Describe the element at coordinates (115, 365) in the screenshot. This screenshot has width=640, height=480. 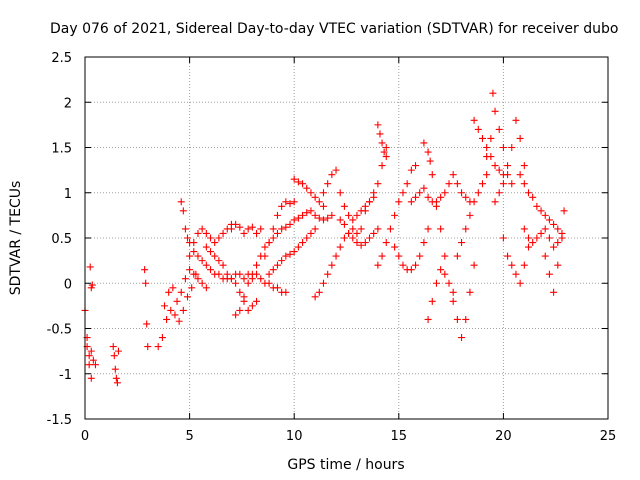
I see `series-sat-d` at that location.